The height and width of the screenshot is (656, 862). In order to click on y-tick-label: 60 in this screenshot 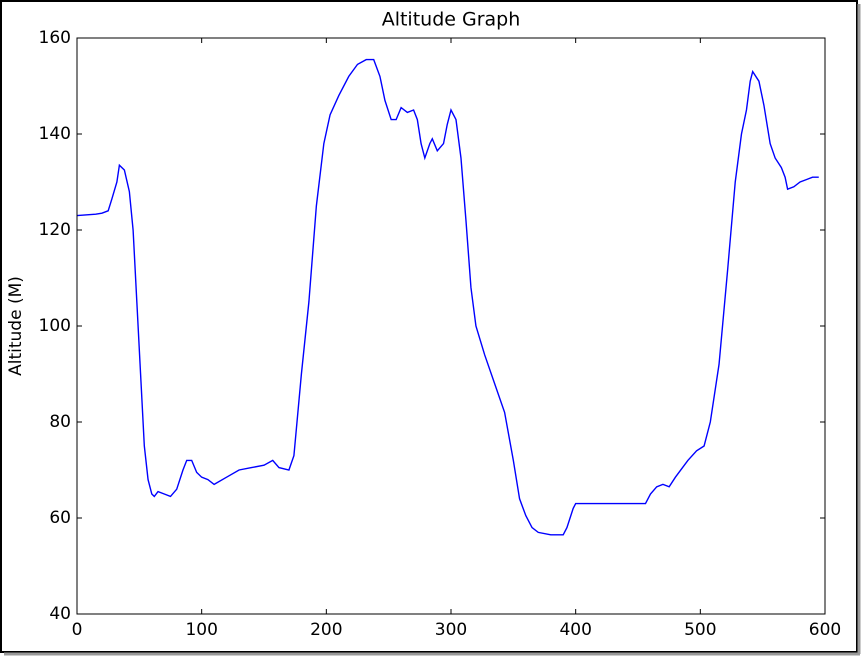, I will do `click(60, 518)`.